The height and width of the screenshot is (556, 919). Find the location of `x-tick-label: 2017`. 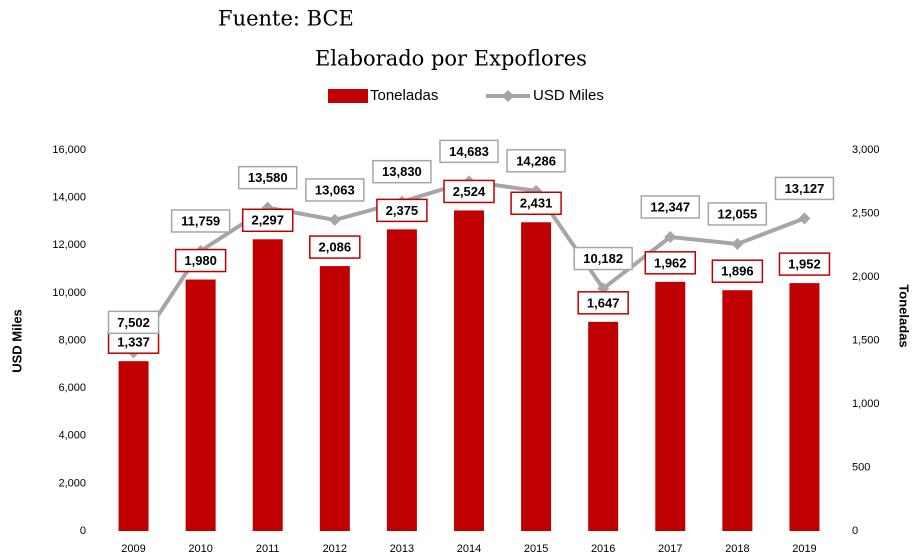

x-tick-label: 2017 is located at coordinates (670, 549).